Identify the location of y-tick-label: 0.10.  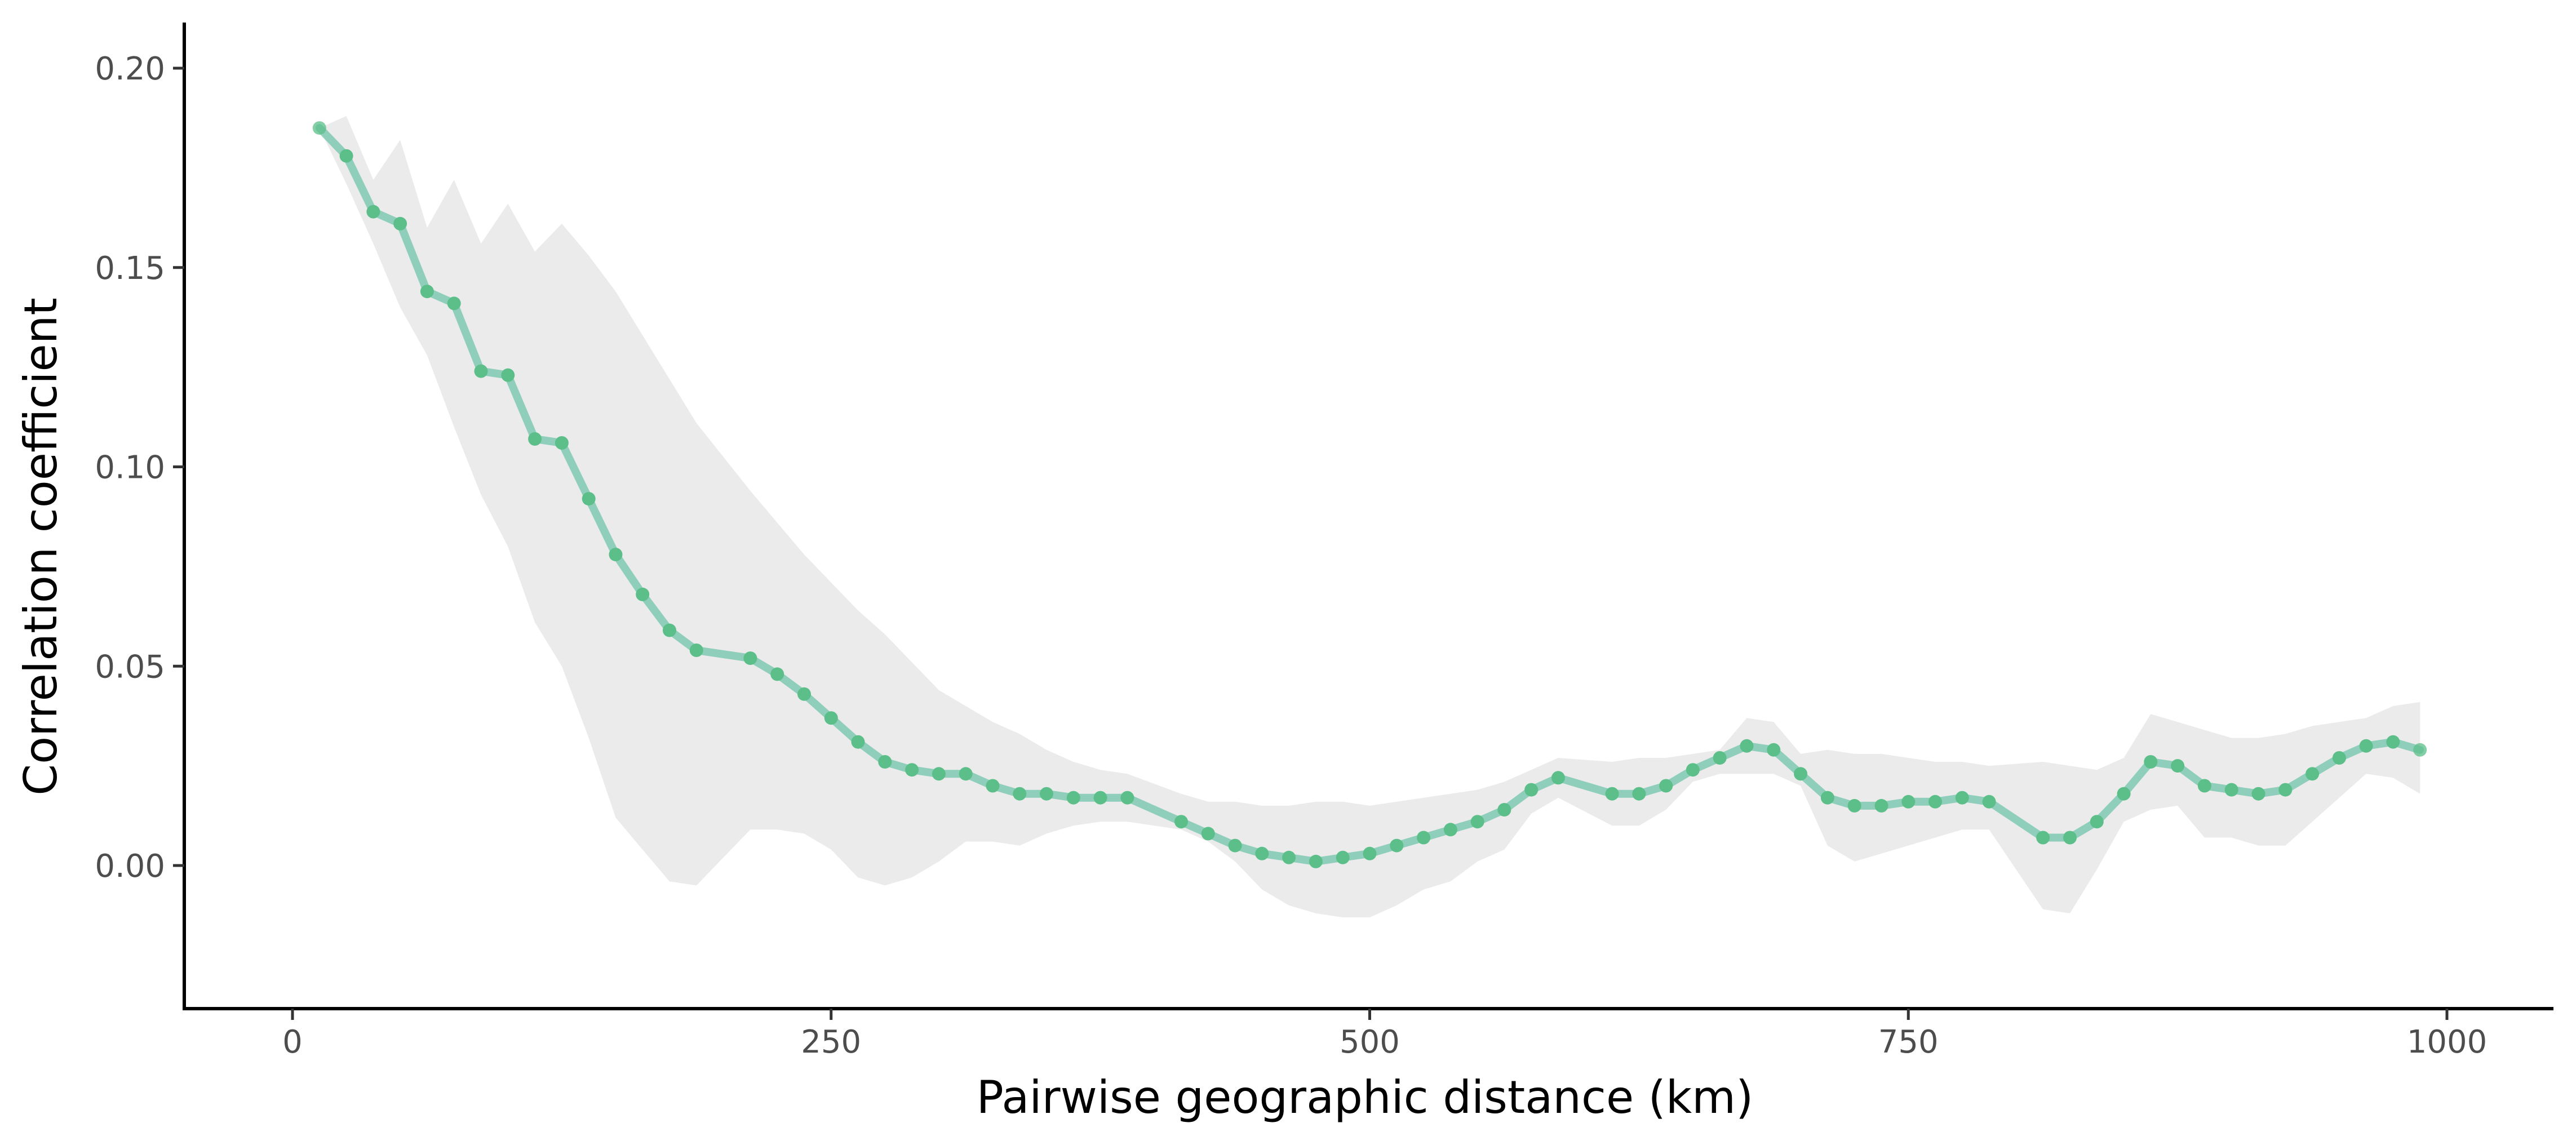
(130, 468).